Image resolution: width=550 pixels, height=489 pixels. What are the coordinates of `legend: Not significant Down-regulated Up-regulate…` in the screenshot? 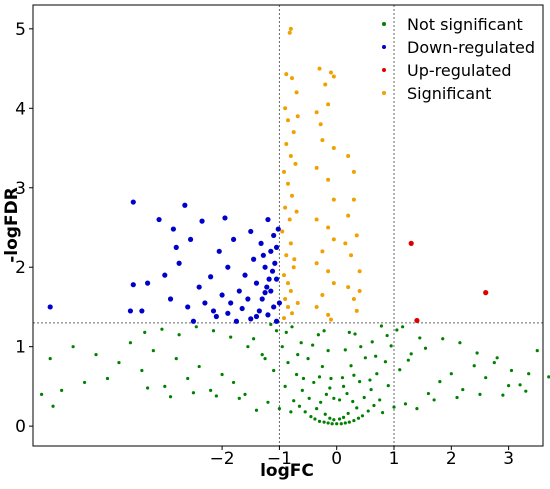 It's located at (458, 59).